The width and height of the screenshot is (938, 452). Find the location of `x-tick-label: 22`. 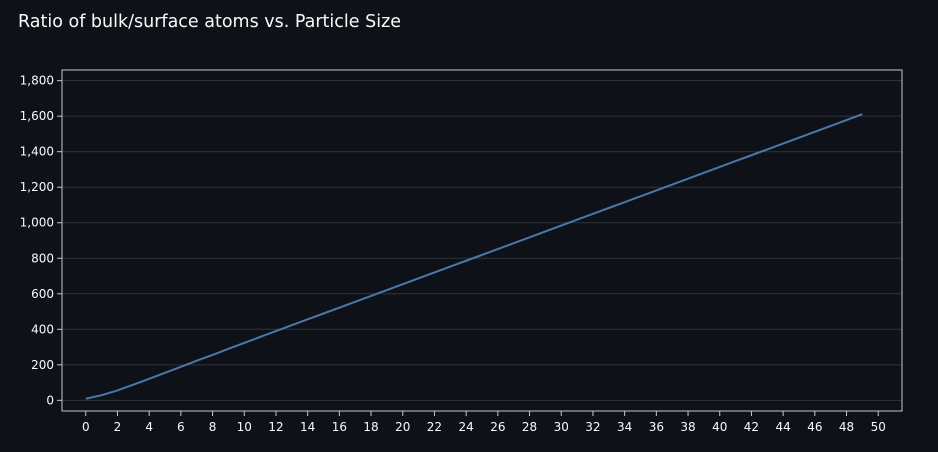

x-tick-label: 22 is located at coordinates (434, 427).